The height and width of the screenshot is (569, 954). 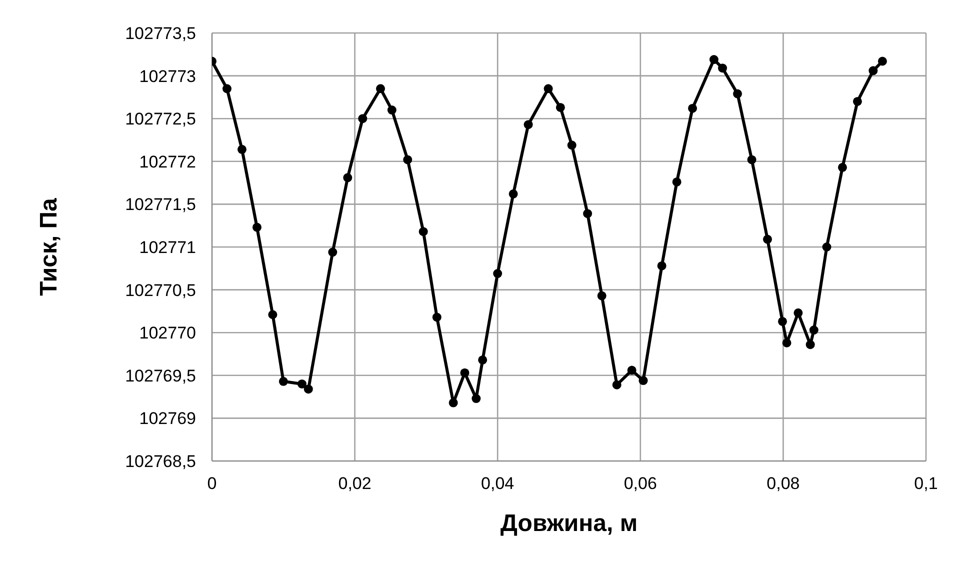 I want to click on y-tick-label: 102770, so click(x=167, y=333).